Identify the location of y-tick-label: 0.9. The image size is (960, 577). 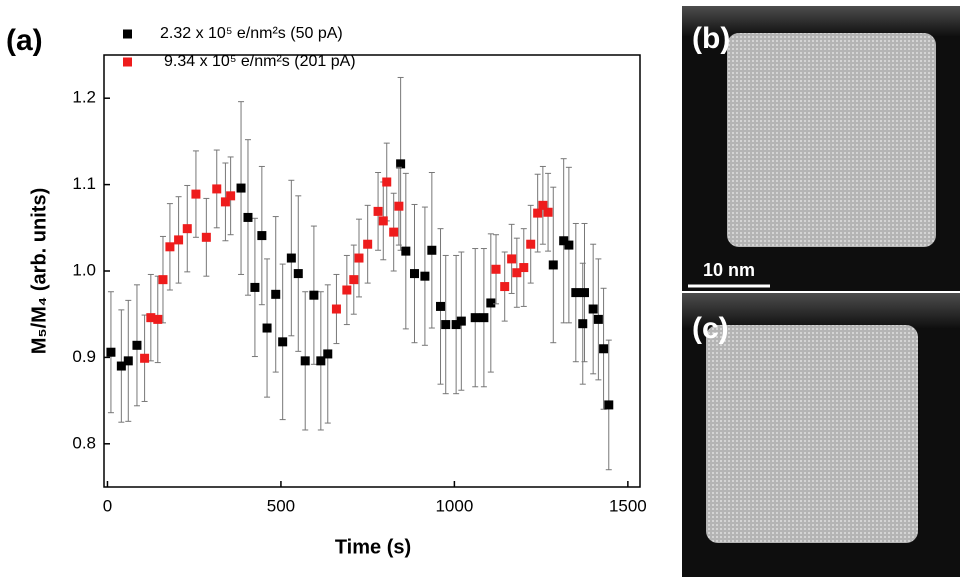
(84, 356).